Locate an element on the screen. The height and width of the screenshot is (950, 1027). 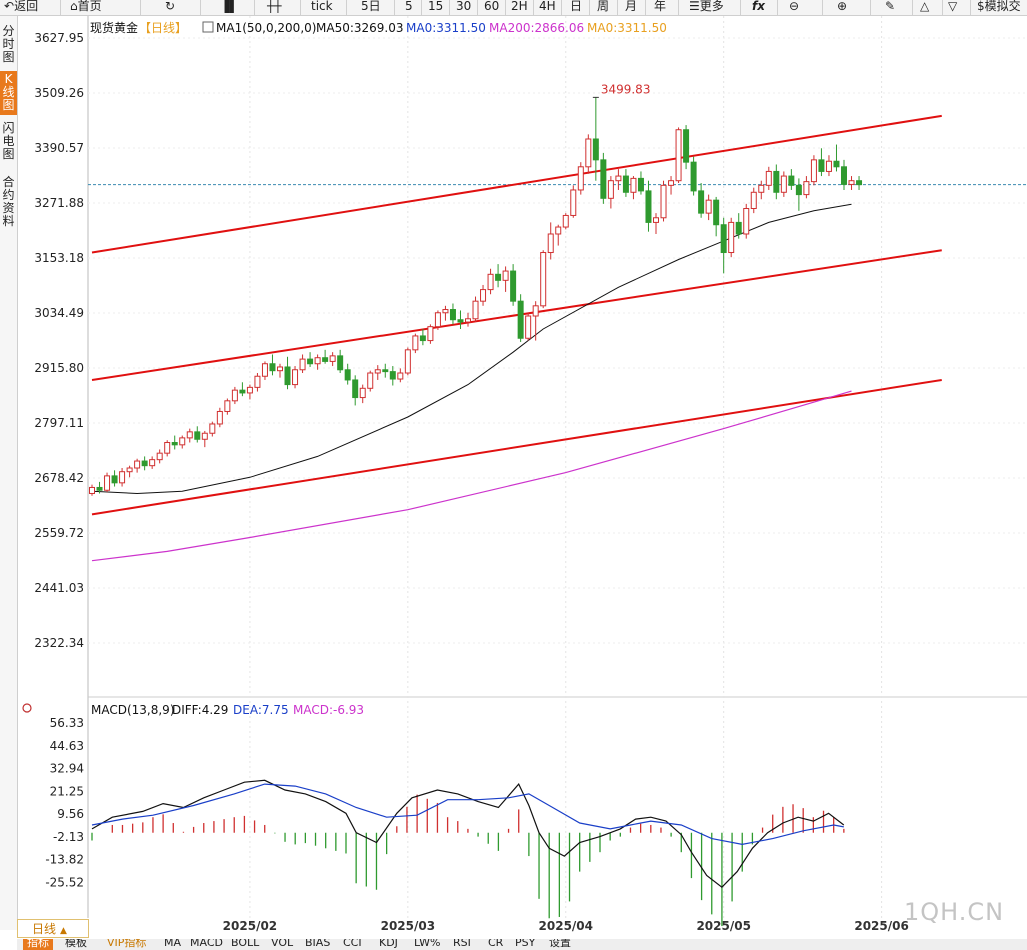
tab-cr: CR is located at coordinates (496, 944).